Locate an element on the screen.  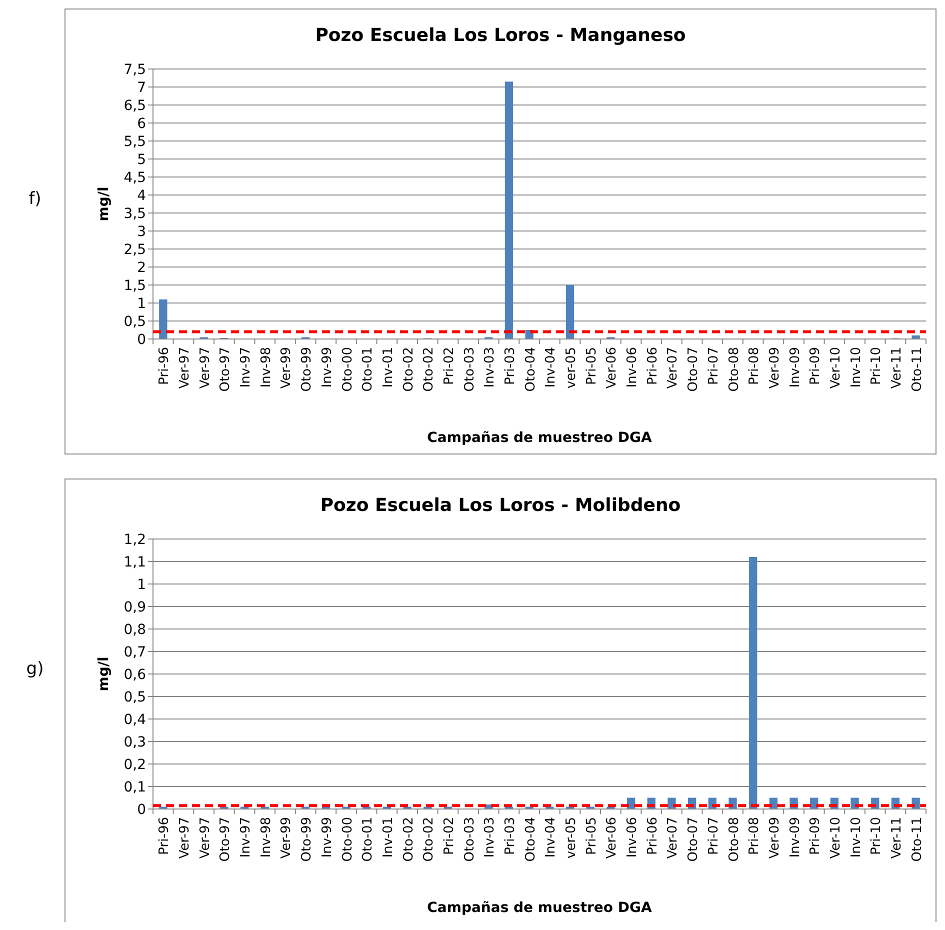
text: f) is located at coordinates (35, 199).